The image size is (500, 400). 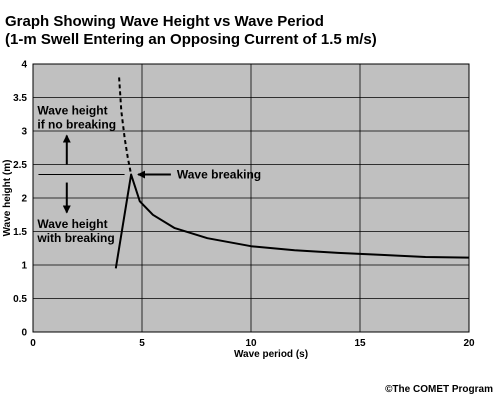 I want to click on chart-title-line1: Graph Showing Wave Height vs Wave Period, so click(x=164, y=21).